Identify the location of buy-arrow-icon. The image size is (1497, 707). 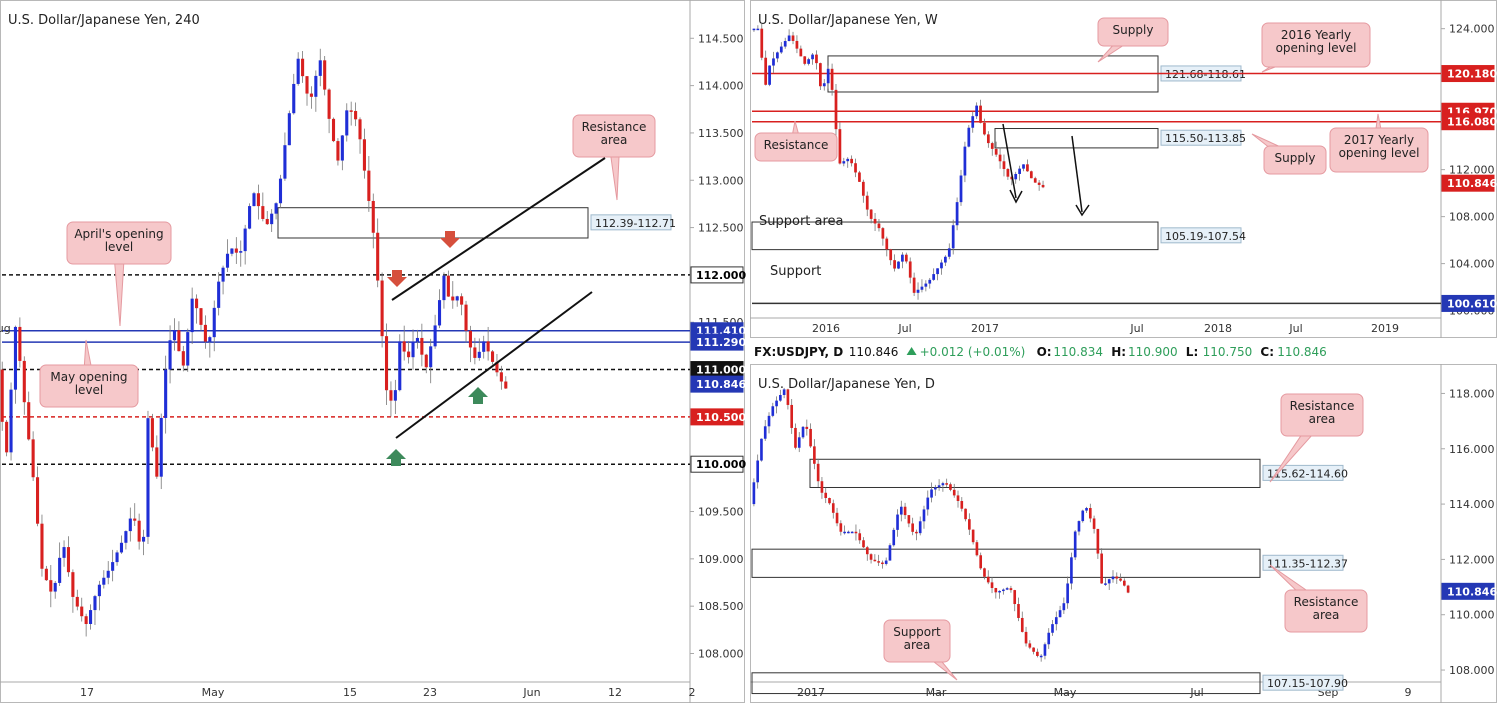
(478, 395).